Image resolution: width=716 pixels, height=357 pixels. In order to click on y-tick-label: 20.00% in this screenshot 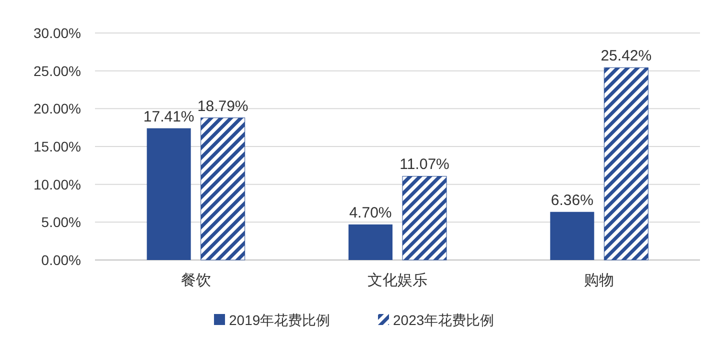, I will do `click(57, 108)`.